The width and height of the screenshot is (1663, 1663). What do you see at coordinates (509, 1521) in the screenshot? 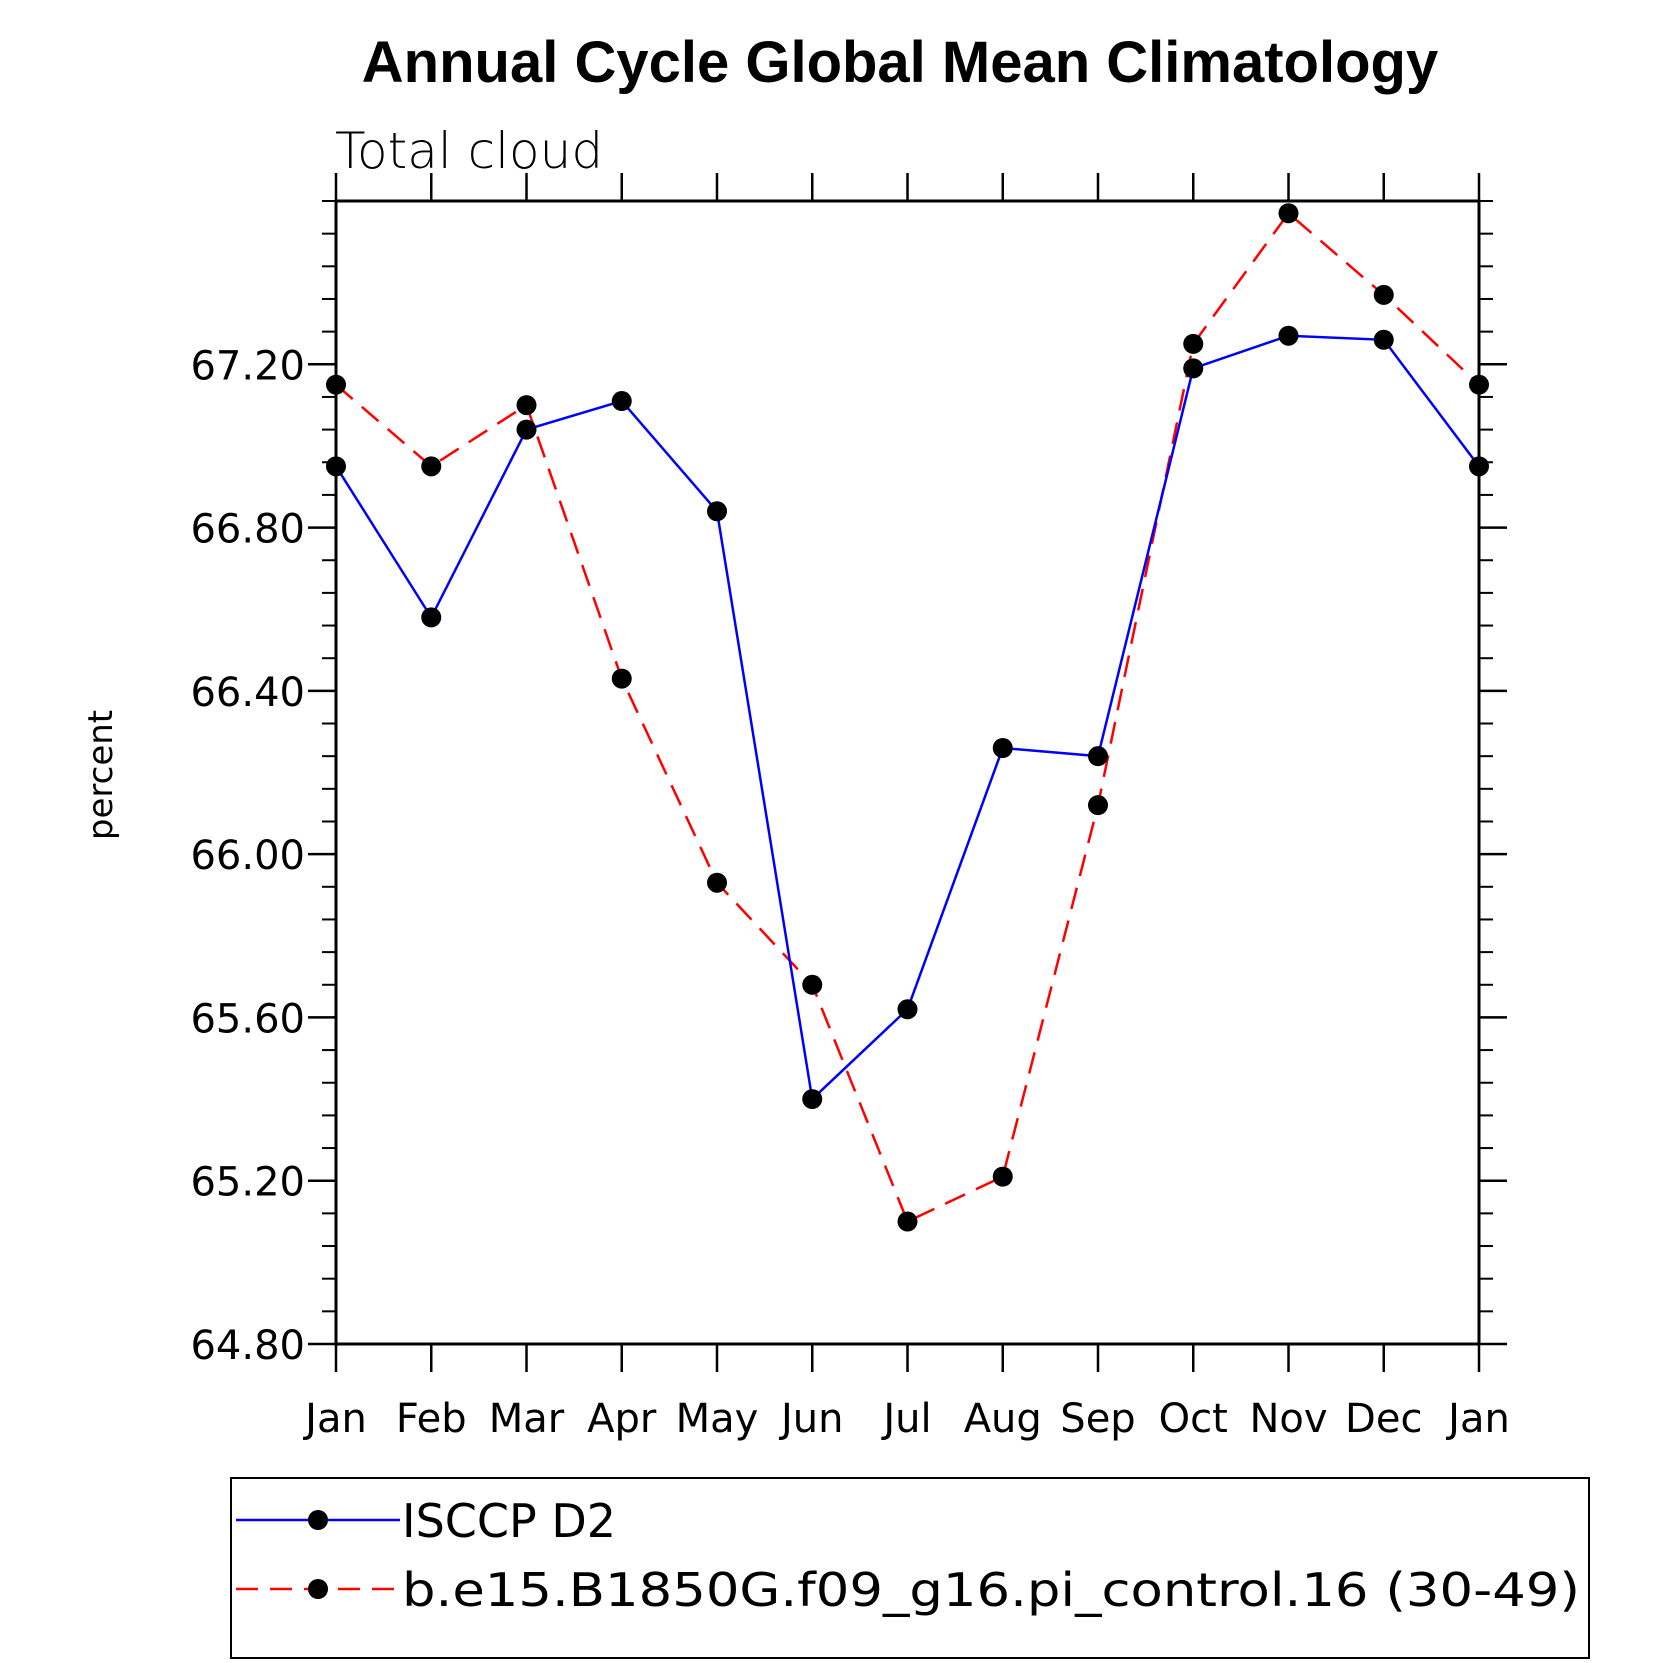
I see `legend-label-isccp: ISCCP D2` at bounding box center [509, 1521].